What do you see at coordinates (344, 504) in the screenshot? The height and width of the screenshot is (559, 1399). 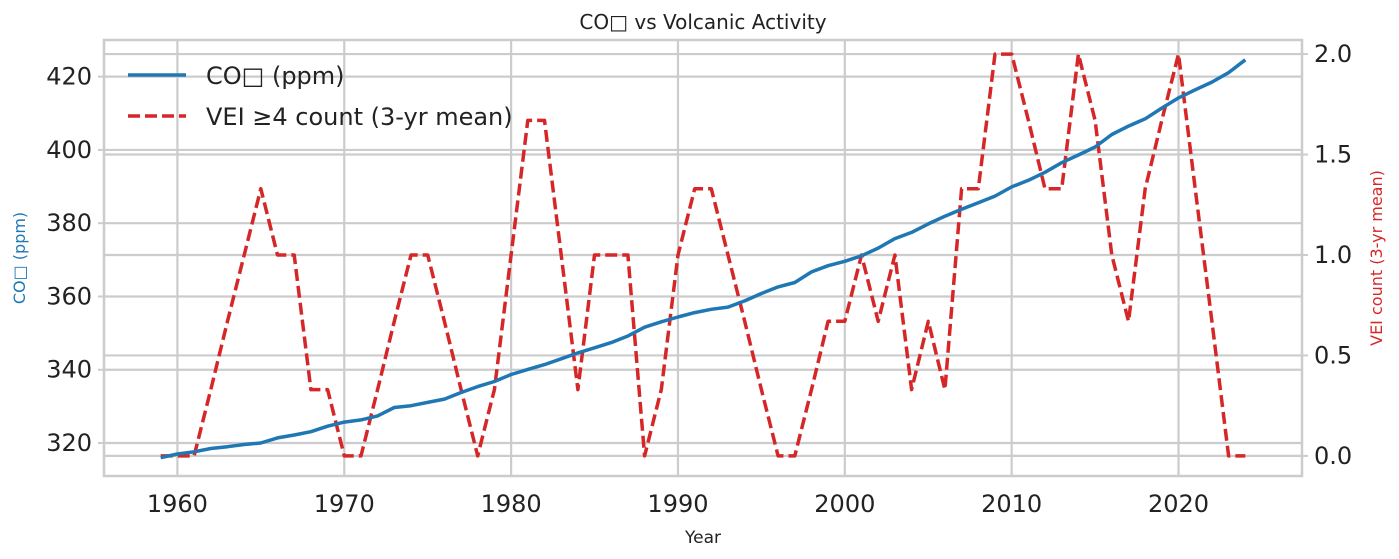 I see `x-tick-label: 1970` at bounding box center [344, 504].